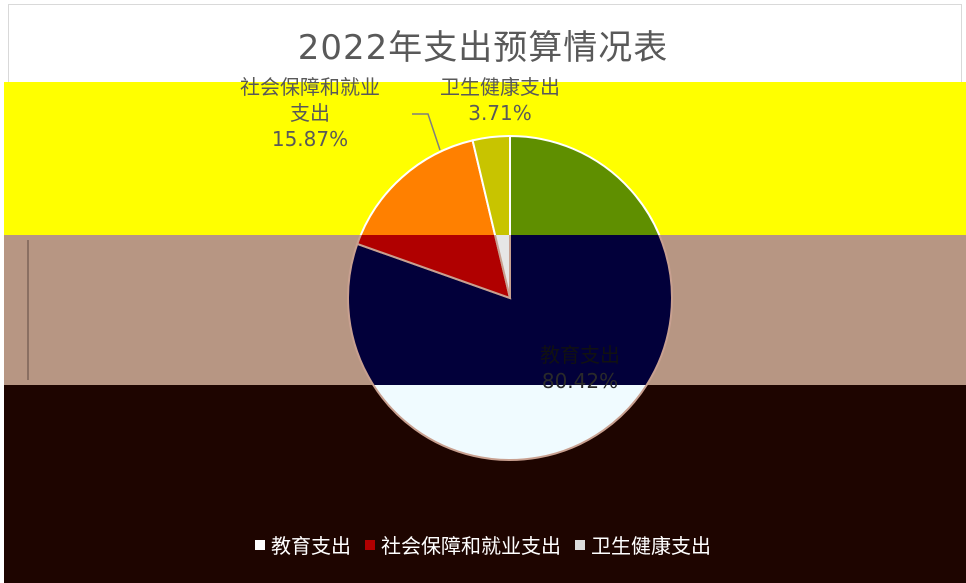  I want to click on label-health-name: 卫生健康支出, so click(500, 87).